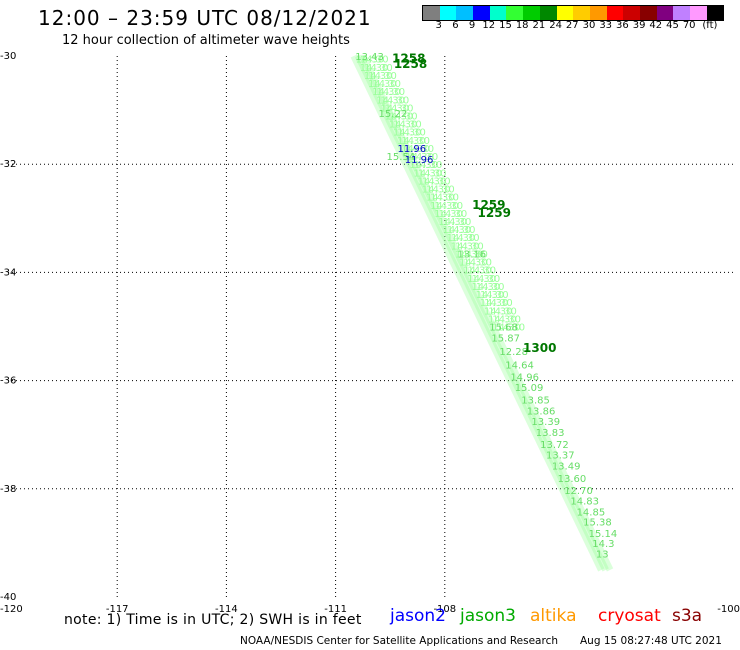 This screenshot has height=650, width=740. I want to click on wave-height-label: 14.96, so click(524, 377).